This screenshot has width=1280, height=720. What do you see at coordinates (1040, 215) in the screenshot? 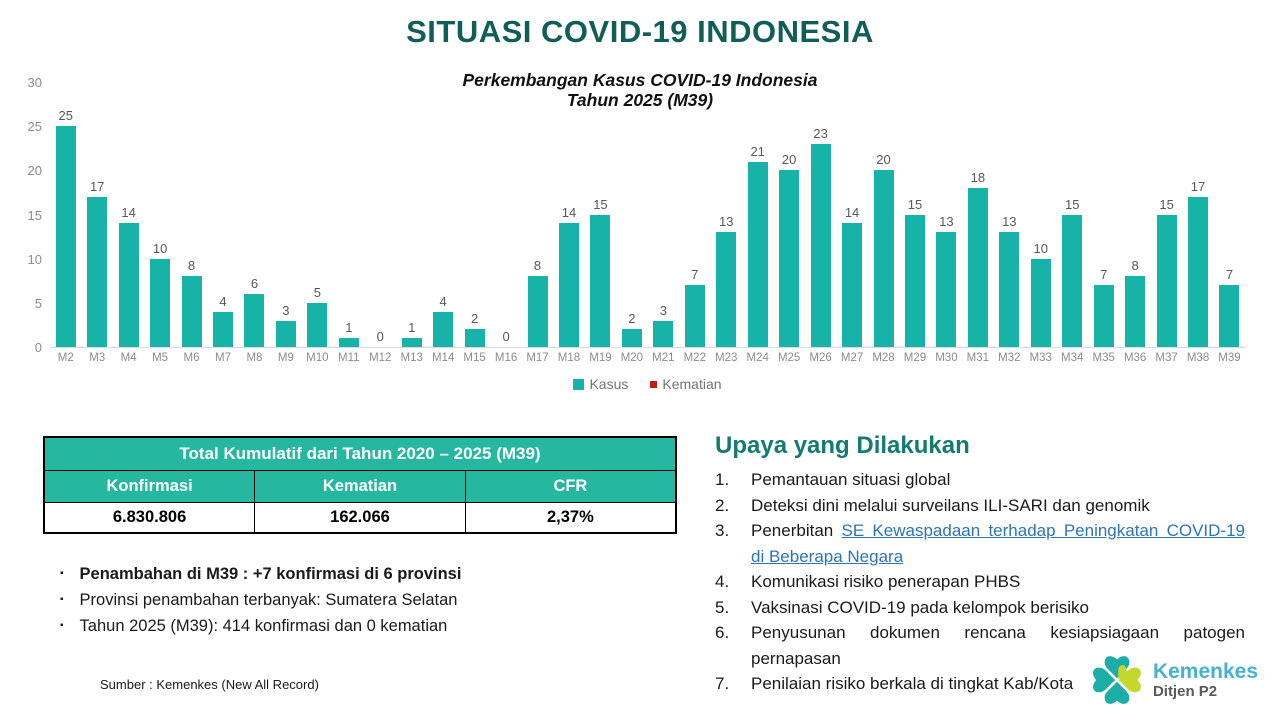
I see `bar-group: 10` at bounding box center [1040, 215].